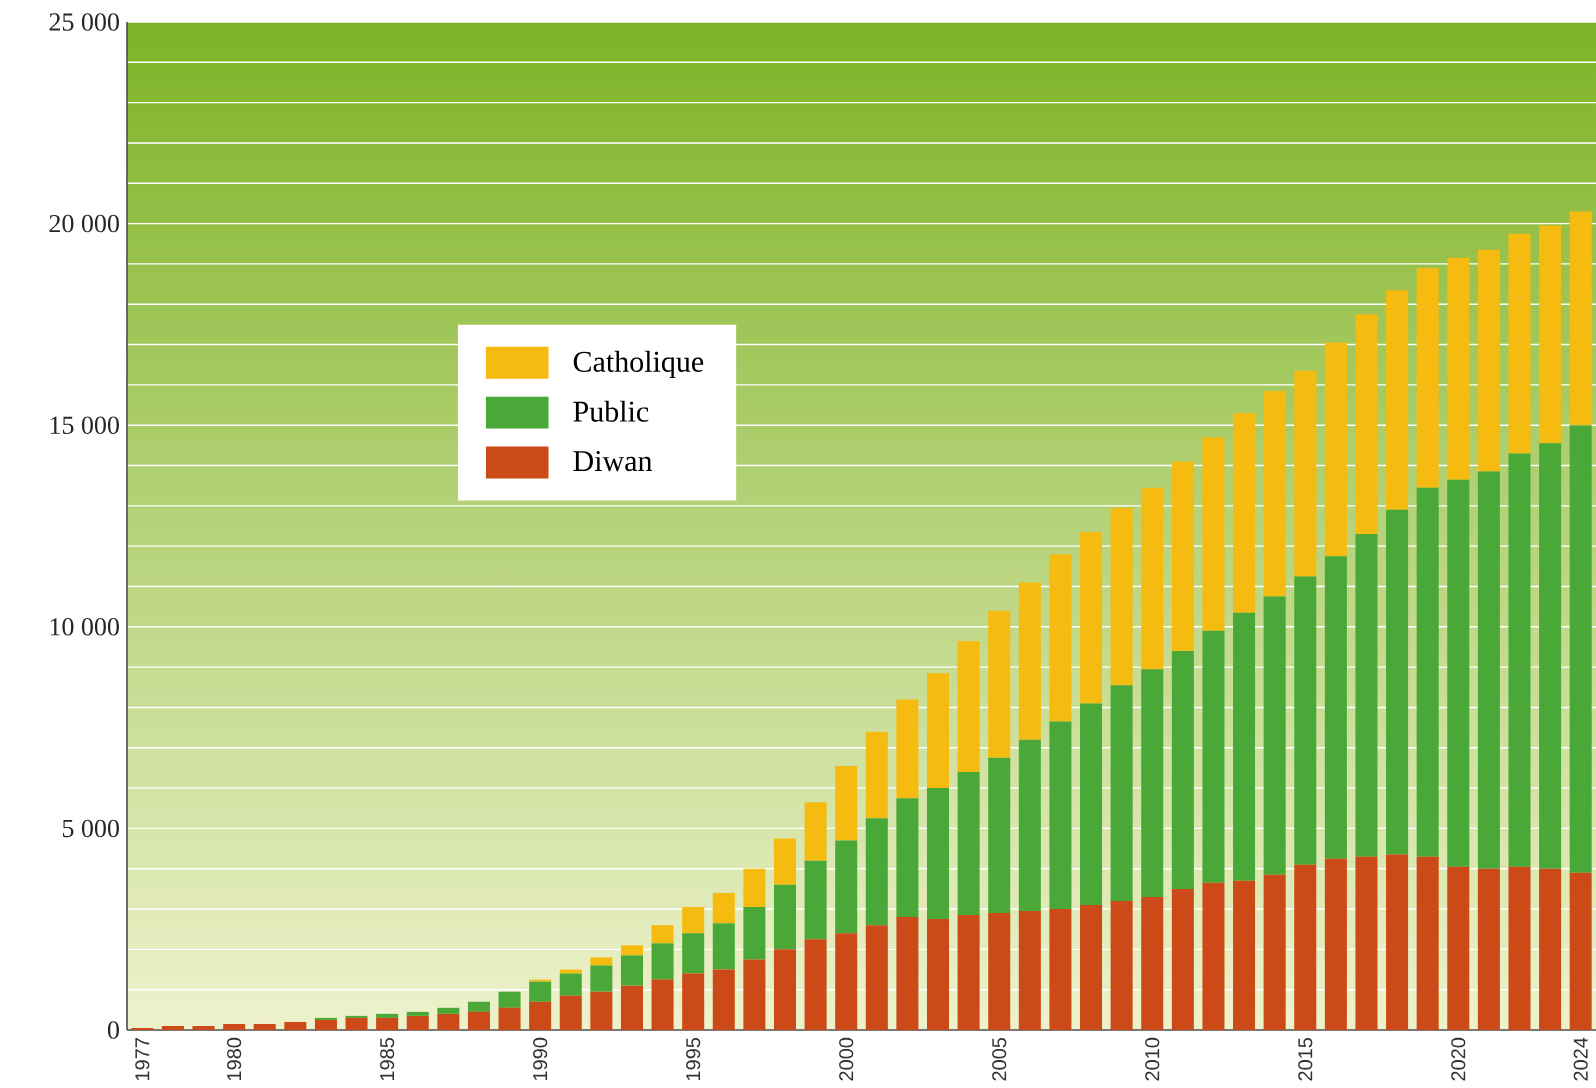  I want to click on x-tick-label: 1980, so click(234, 1059).